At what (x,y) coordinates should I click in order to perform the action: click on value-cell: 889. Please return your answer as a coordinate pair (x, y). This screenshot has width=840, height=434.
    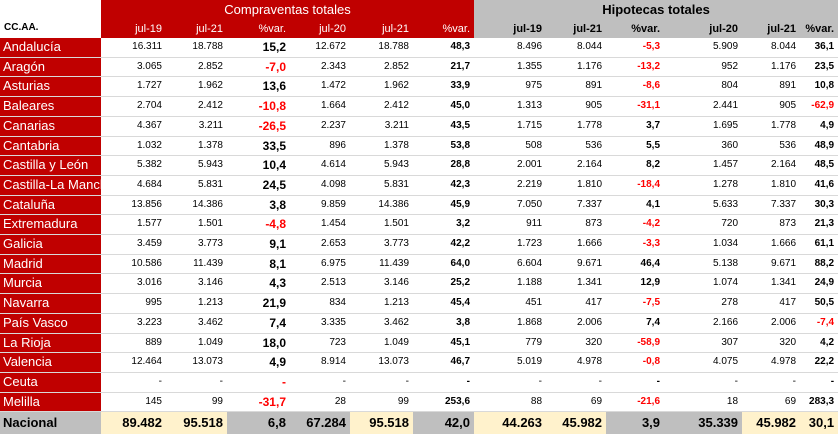
    Looking at the image, I should click on (133, 343).